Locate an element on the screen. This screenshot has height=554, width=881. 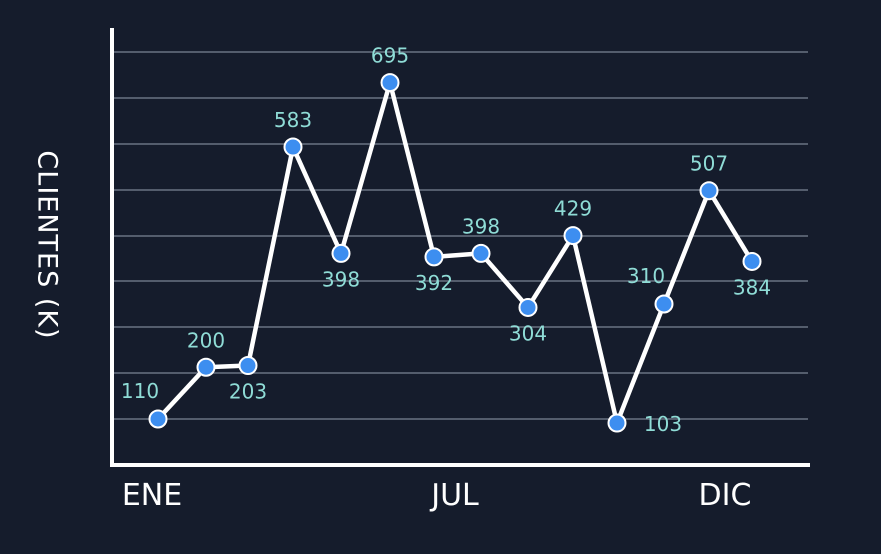
data-label: 200 is located at coordinates (206, 340).